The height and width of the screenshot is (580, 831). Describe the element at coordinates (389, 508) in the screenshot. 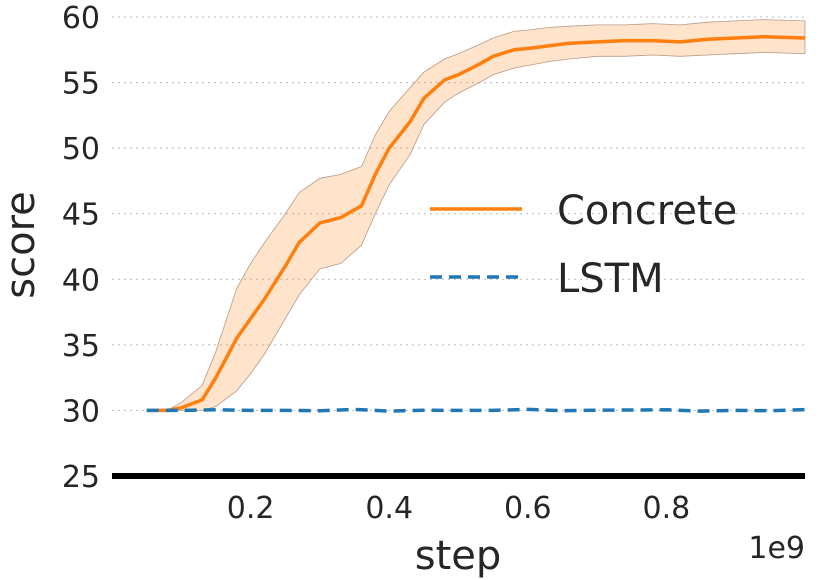

I see `x-tick-label-0.4: 0.4` at that location.